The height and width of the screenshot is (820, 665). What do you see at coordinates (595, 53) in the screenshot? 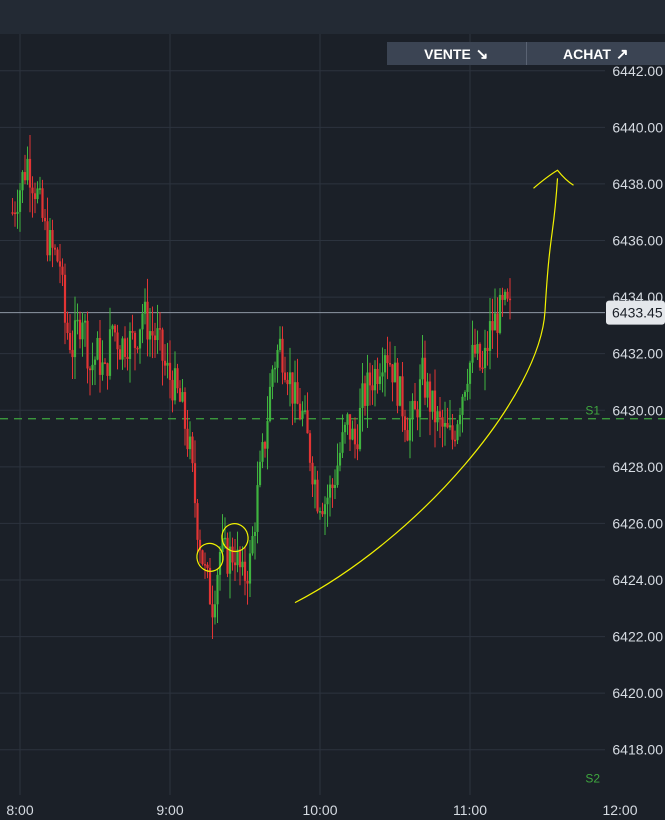
I see `buy-button: ACHAT ↗` at bounding box center [595, 53].